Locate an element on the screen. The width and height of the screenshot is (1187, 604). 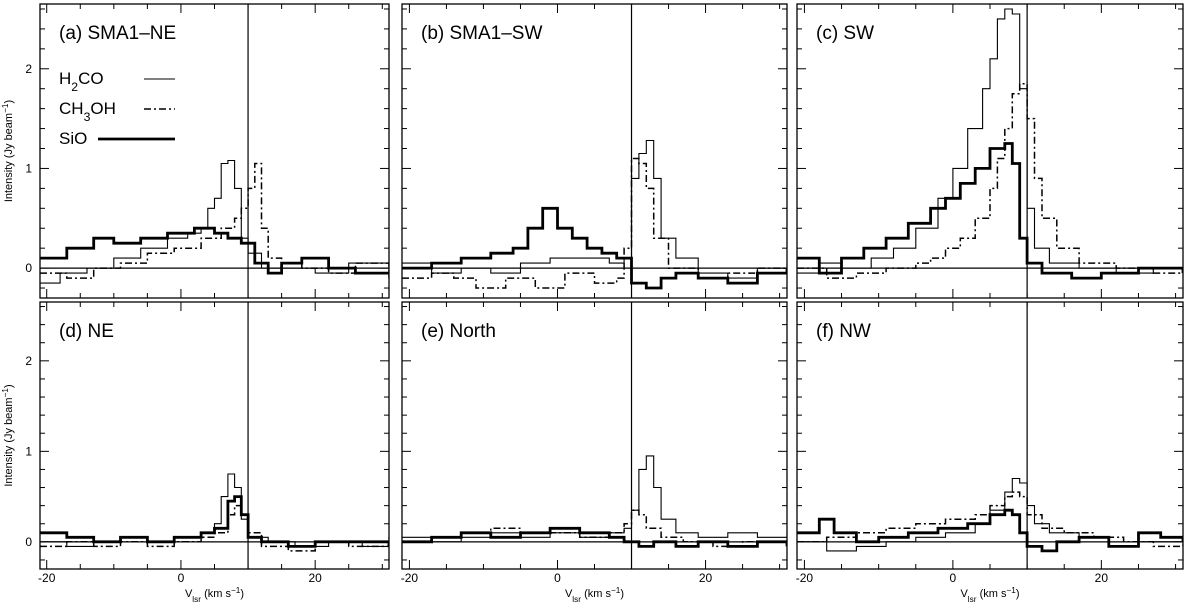
legend-label-sio: SiO is located at coordinates (73, 138).